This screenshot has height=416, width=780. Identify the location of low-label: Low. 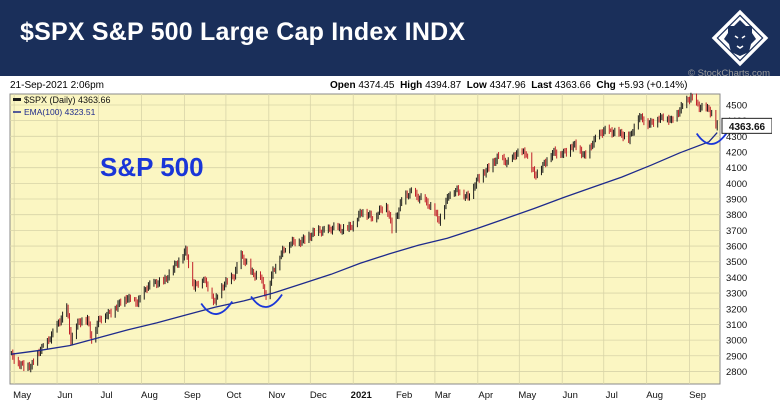
(476, 85).